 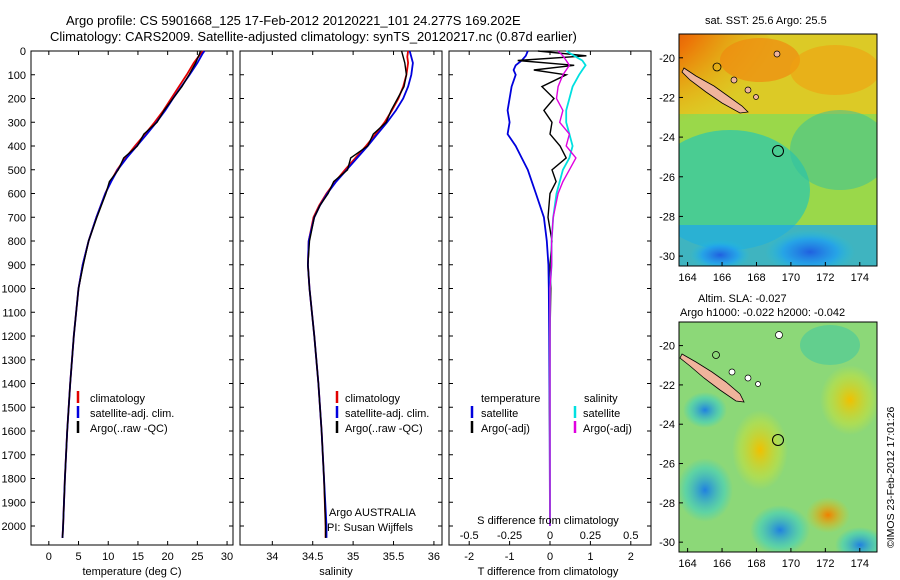 What do you see at coordinates (860, 278) in the screenshot?
I see `map-lon-label: 174` at bounding box center [860, 278].